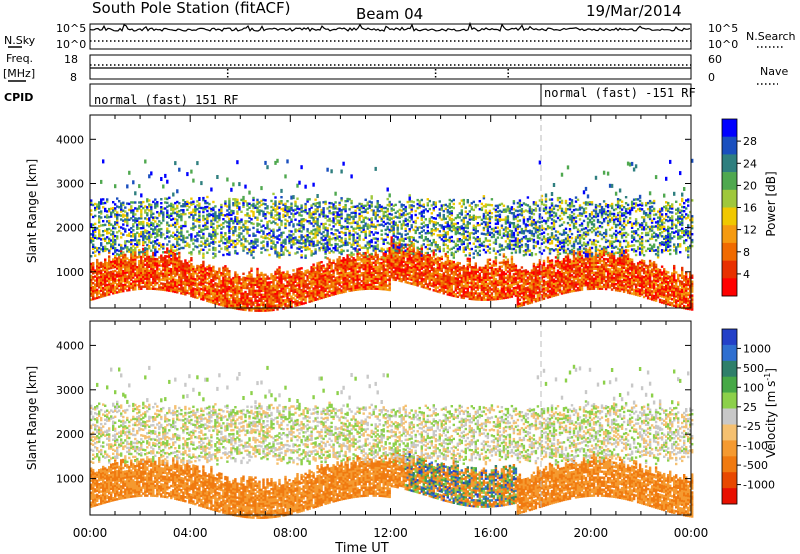 This screenshot has height=554, width=800. What do you see at coordinates (723, 44) in the screenshot?
I see `sky-right-tick-bottom: 10^0` at bounding box center [723, 44].